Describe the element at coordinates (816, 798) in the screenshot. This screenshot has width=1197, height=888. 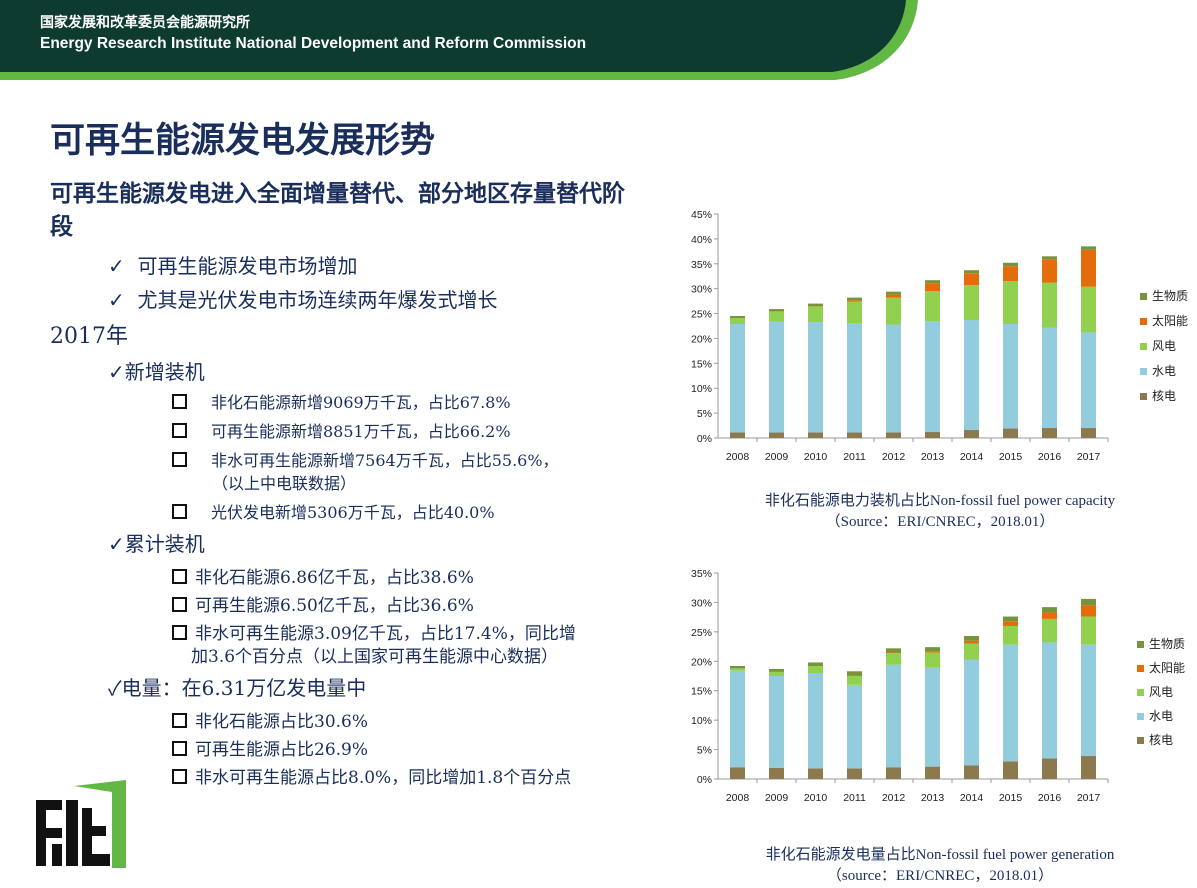
I see `x-tick-label: 2010` at that location.